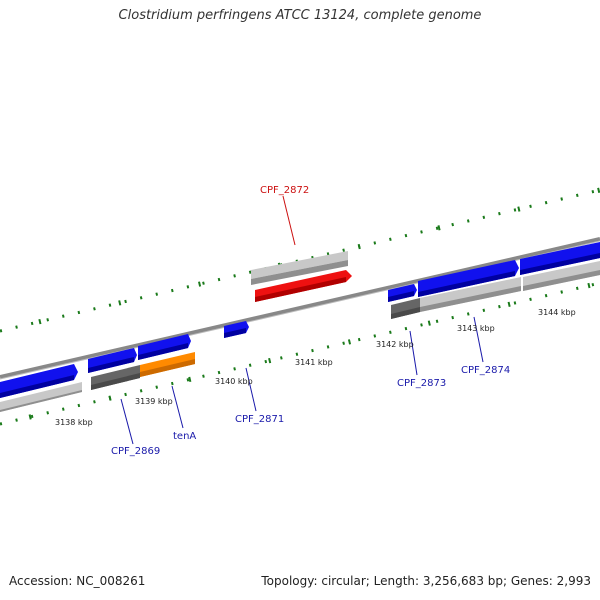 This screenshot has width=600, height=600. What do you see at coordinates (167, 364) in the screenshot?
I see `gene-orange-tena` at bounding box center [167, 364].